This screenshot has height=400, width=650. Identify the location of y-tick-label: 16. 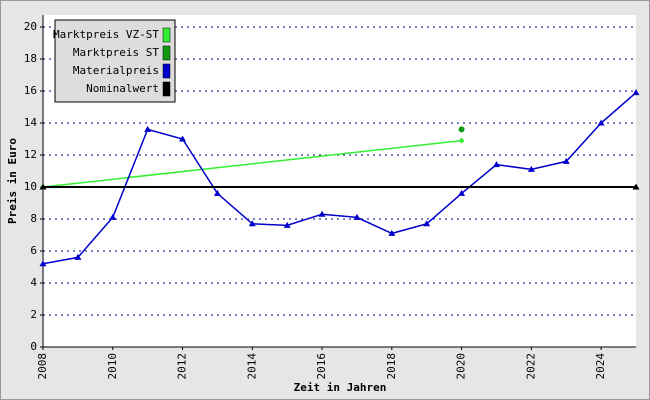
(30, 90).